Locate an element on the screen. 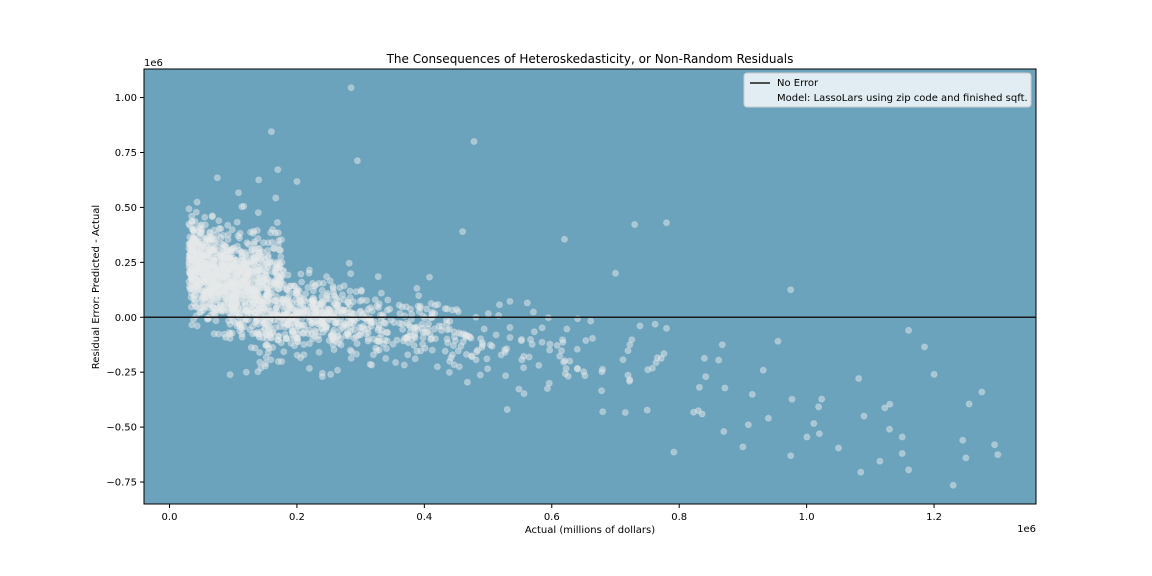 The image size is (1152, 576). y-tick-label: −0.75 is located at coordinates (121, 483).